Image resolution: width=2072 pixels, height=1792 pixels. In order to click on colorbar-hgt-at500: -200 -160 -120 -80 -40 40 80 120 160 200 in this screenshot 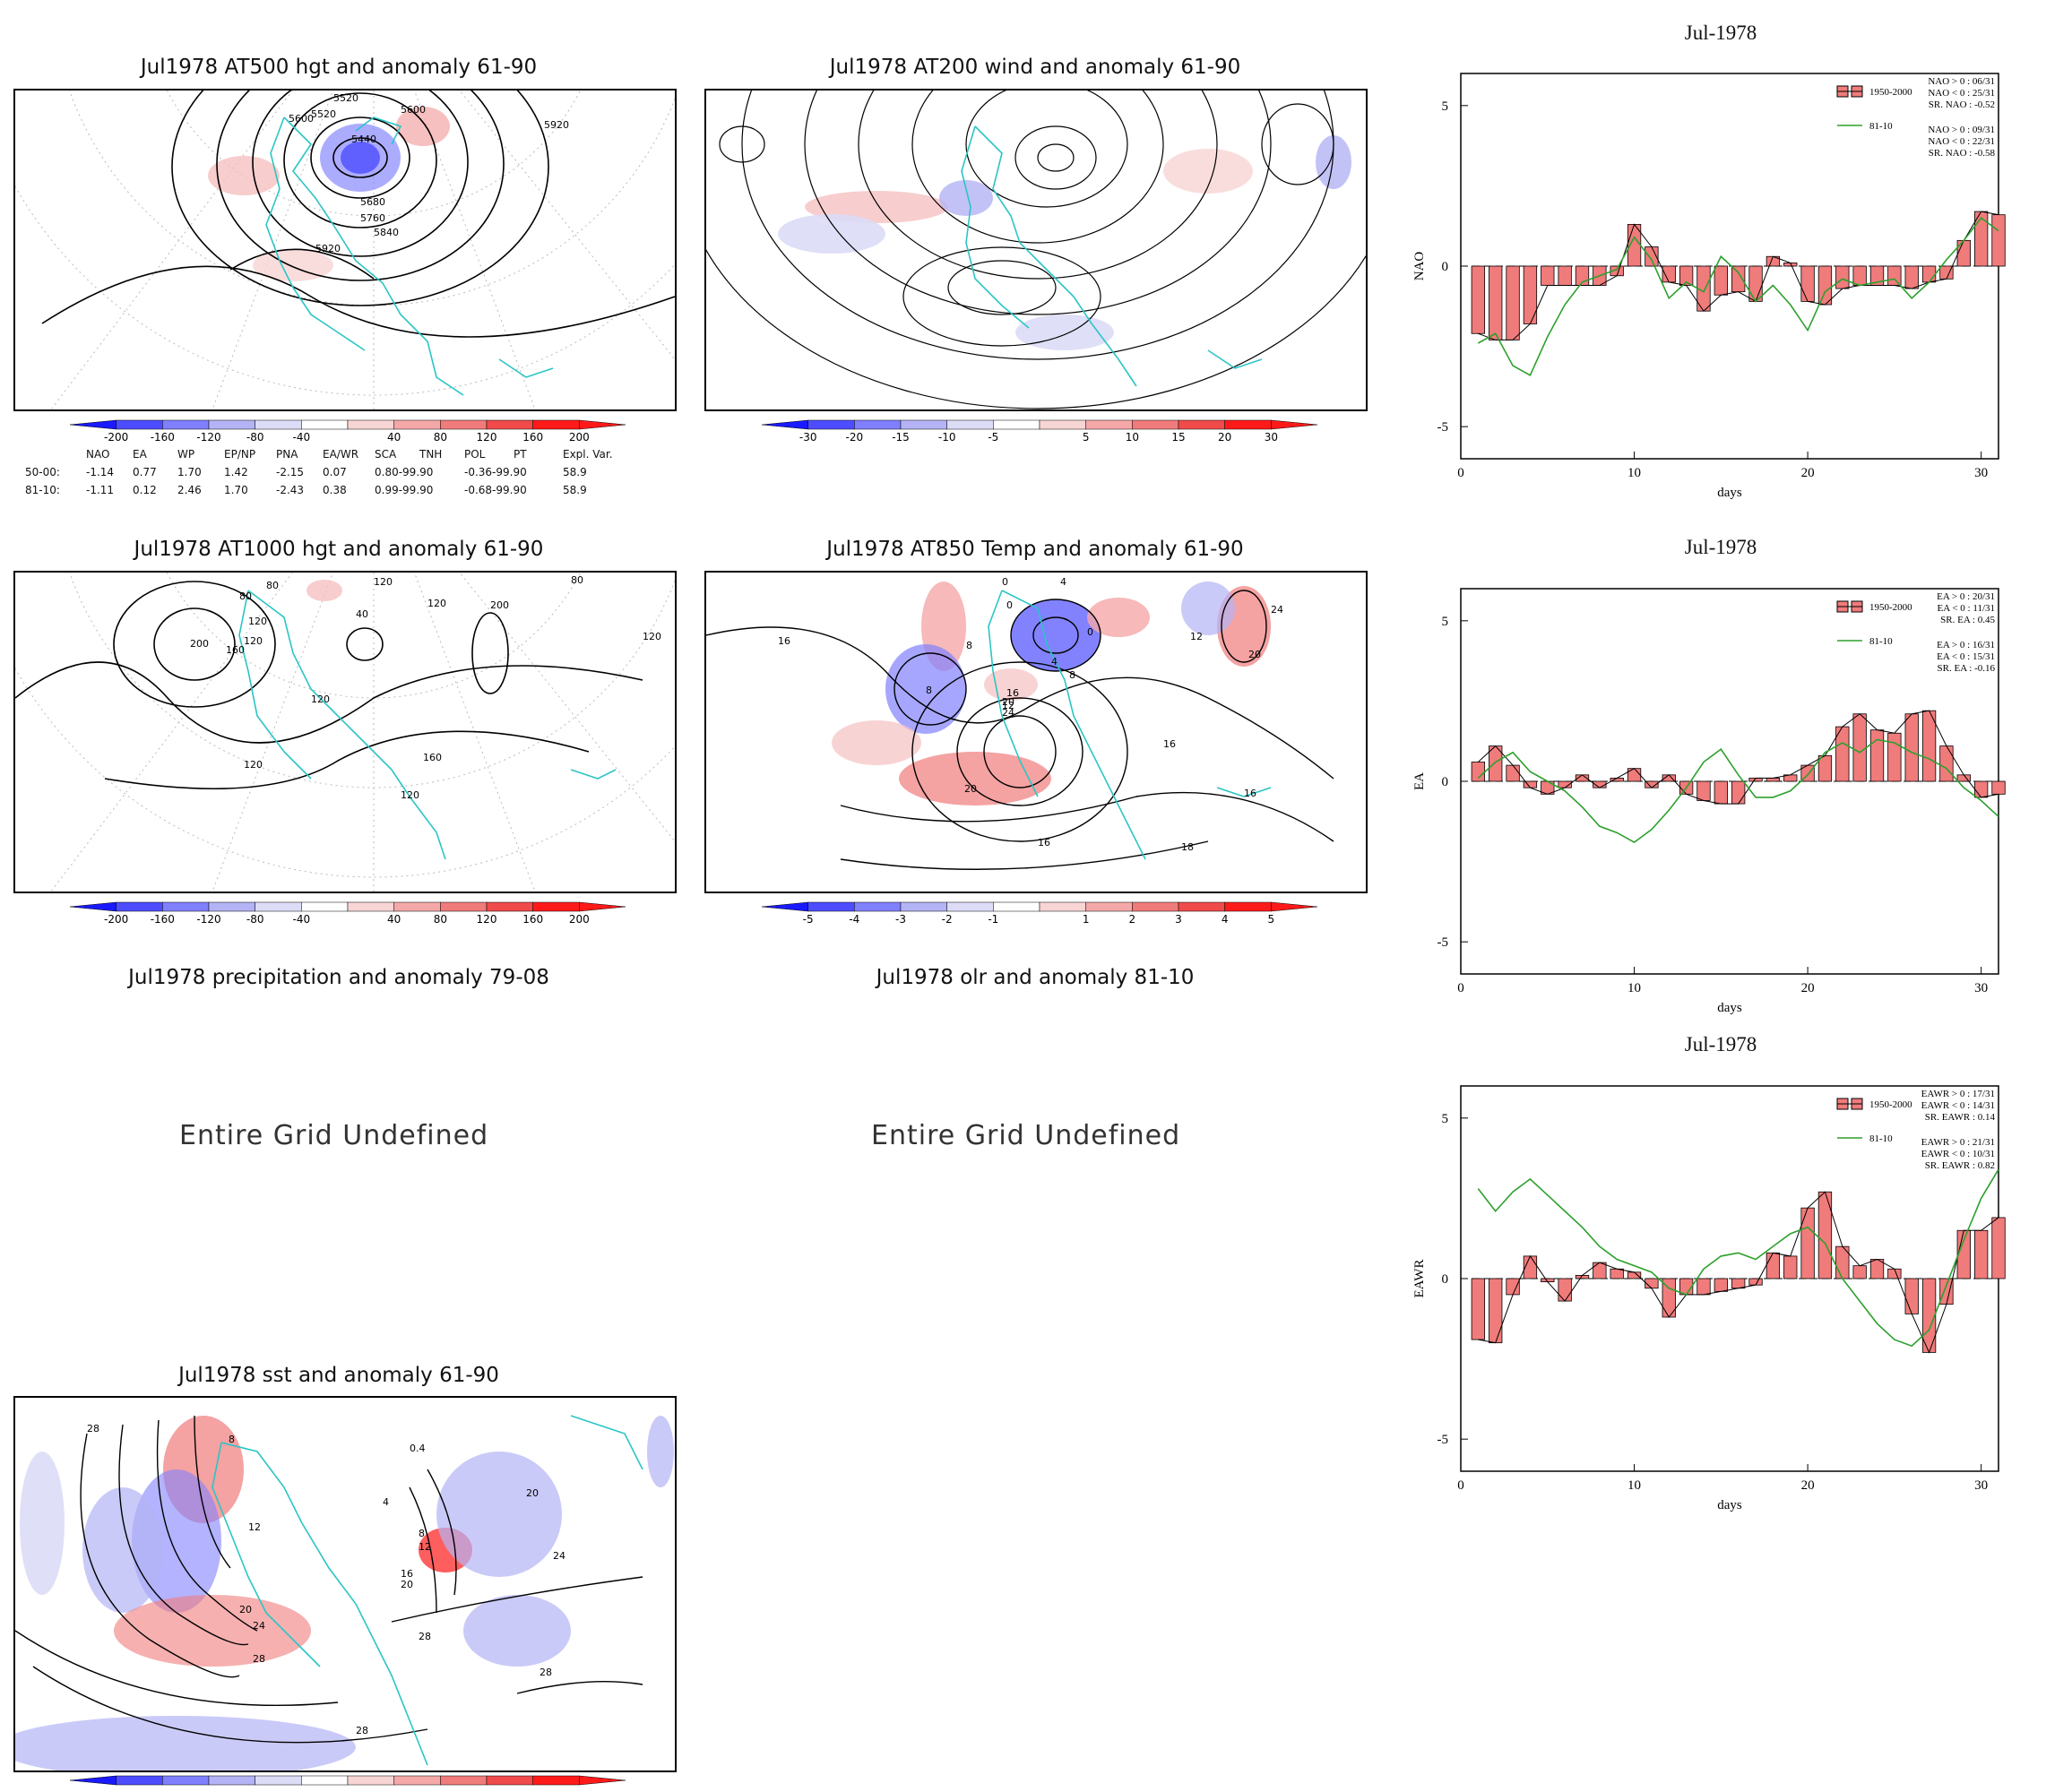, I will do `click(347, 431)`.